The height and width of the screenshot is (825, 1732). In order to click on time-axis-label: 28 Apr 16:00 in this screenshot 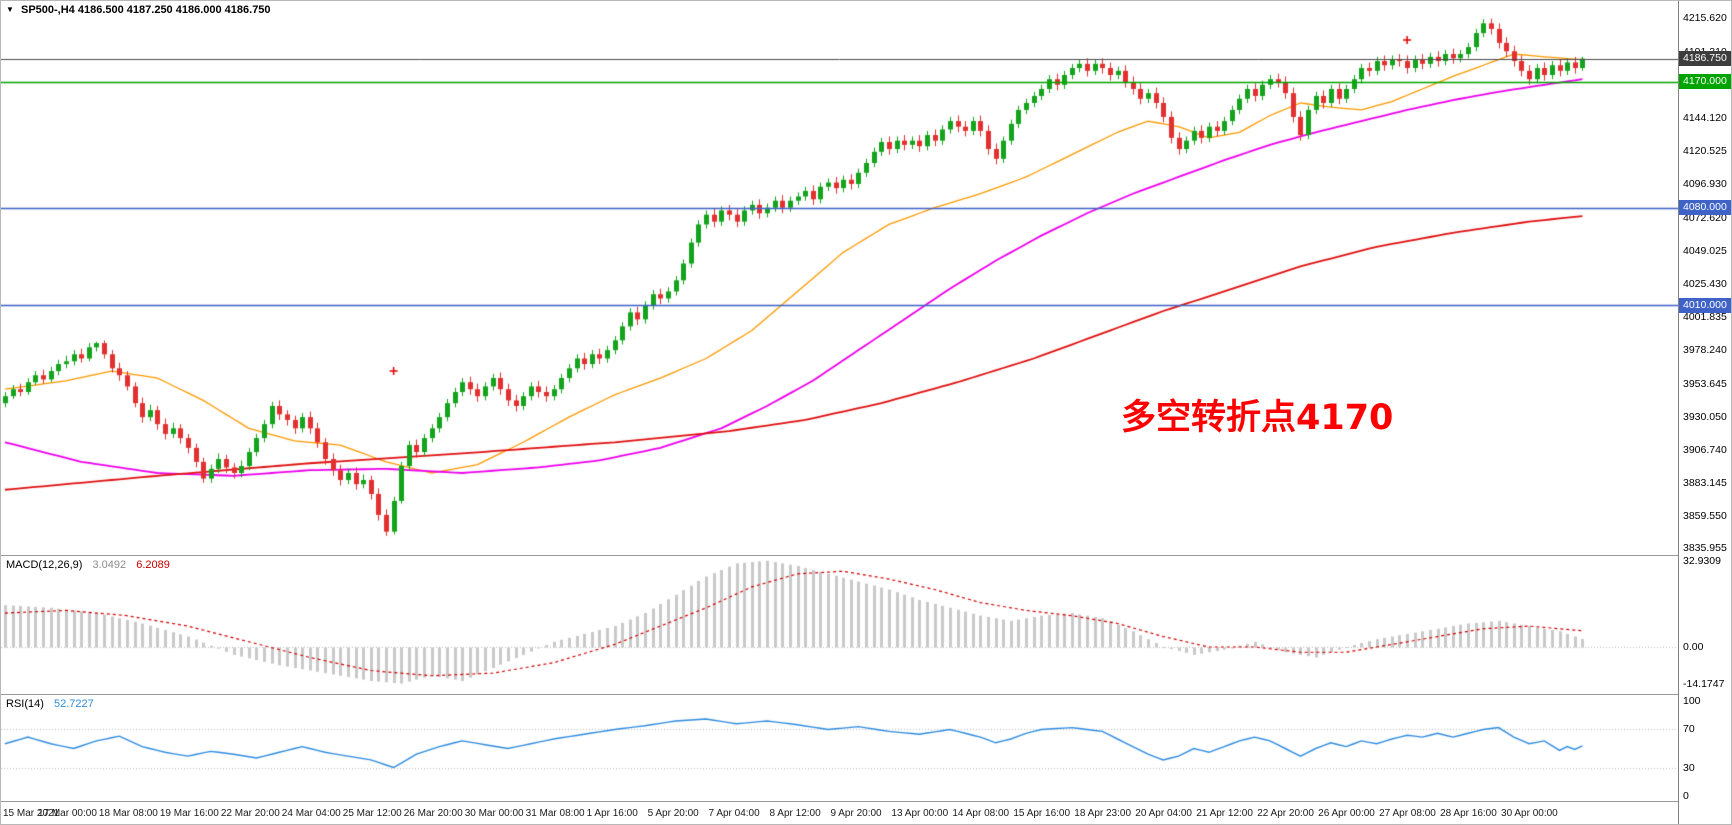, I will do `click(1468, 813)`.